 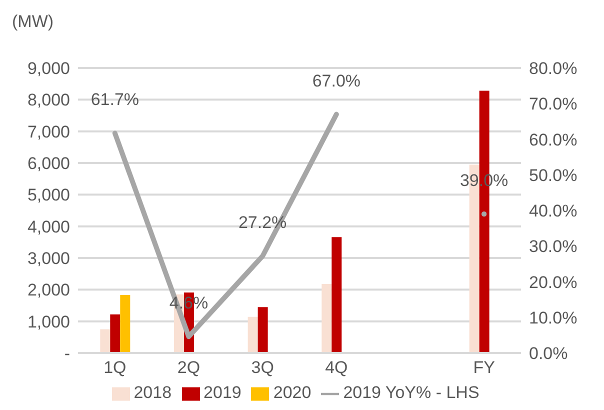 I want to click on y-tick-label: 6,000, so click(x=48, y=164).